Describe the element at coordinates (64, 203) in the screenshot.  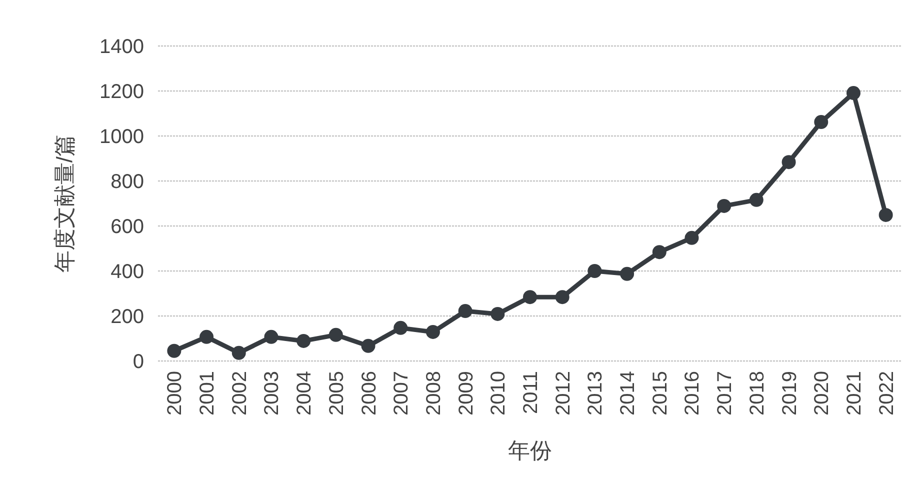
I see `y-axis-title: 年度文献量/篇` at that location.